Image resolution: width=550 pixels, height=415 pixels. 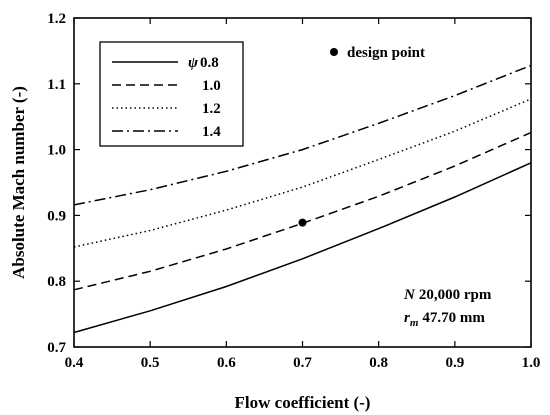 I want to click on mean-radius-annotation: rm 47.70 mm, so click(x=444, y=319).